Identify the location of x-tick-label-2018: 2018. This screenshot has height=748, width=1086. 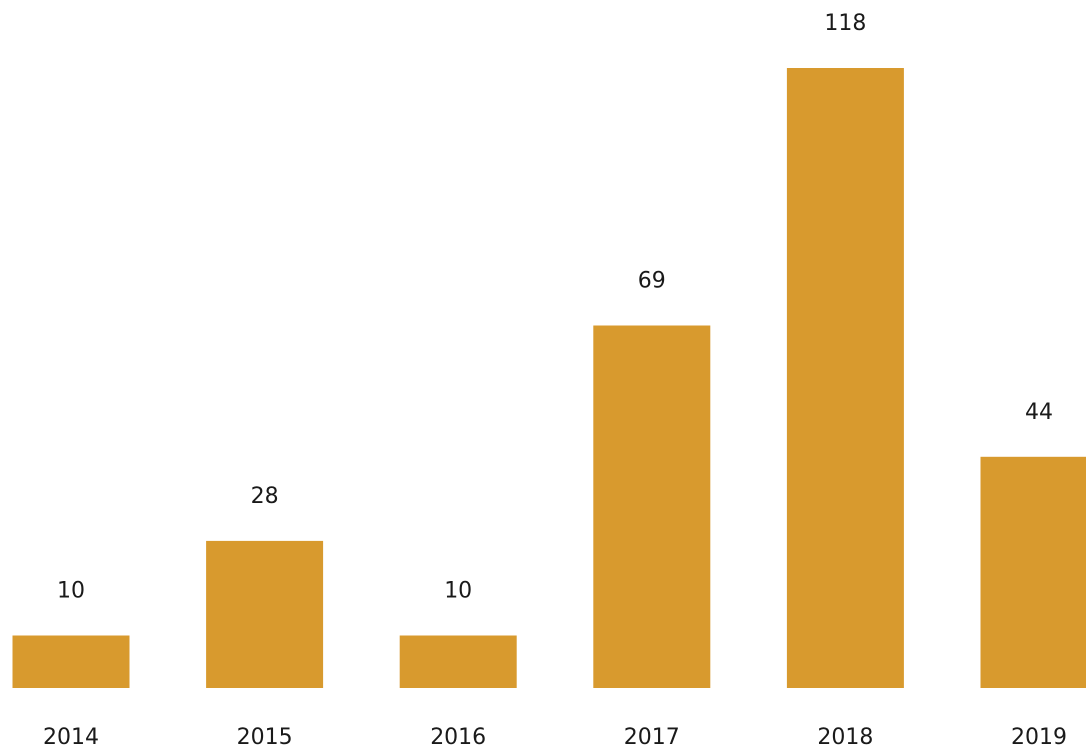
(845, 736).